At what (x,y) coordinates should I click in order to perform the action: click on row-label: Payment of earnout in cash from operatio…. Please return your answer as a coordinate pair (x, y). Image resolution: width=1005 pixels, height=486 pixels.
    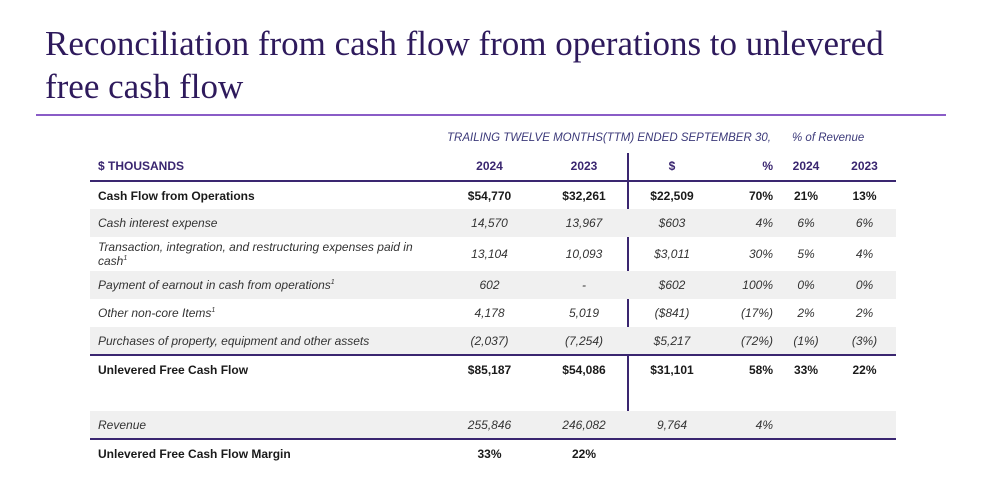
    Looking at the image, I should click on (266, 285).